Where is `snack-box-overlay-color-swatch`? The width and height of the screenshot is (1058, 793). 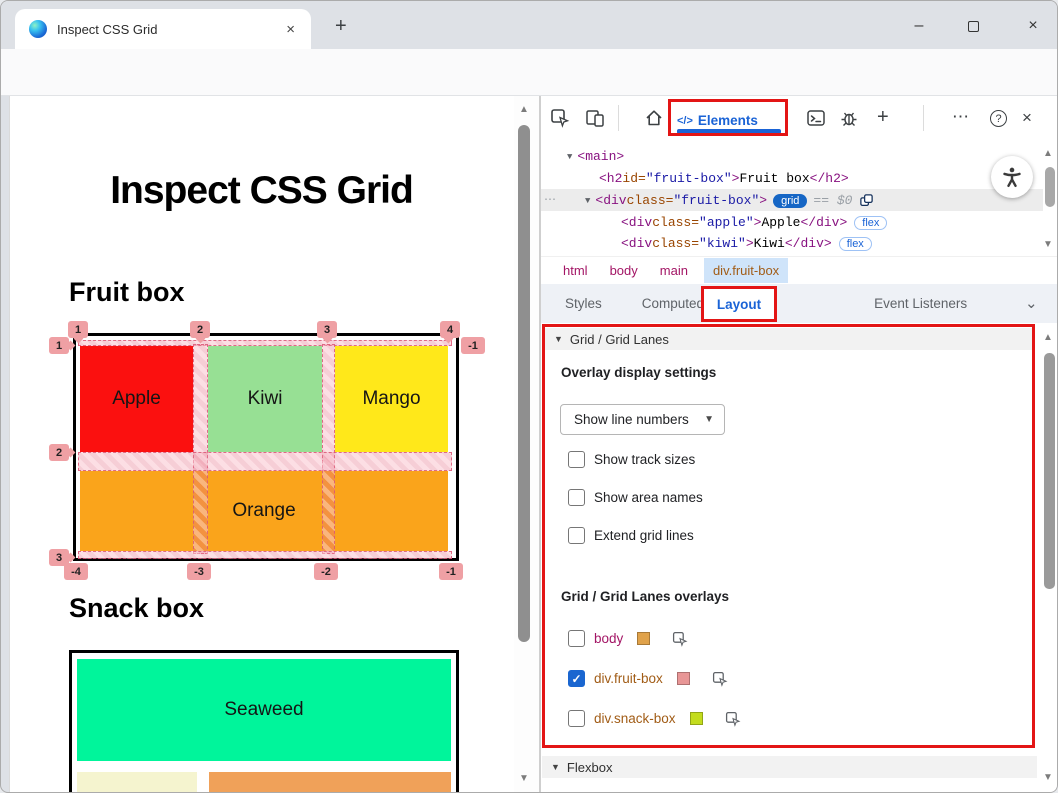
snack-box-overlay-color-swatch is located at coordinates (696, 718).